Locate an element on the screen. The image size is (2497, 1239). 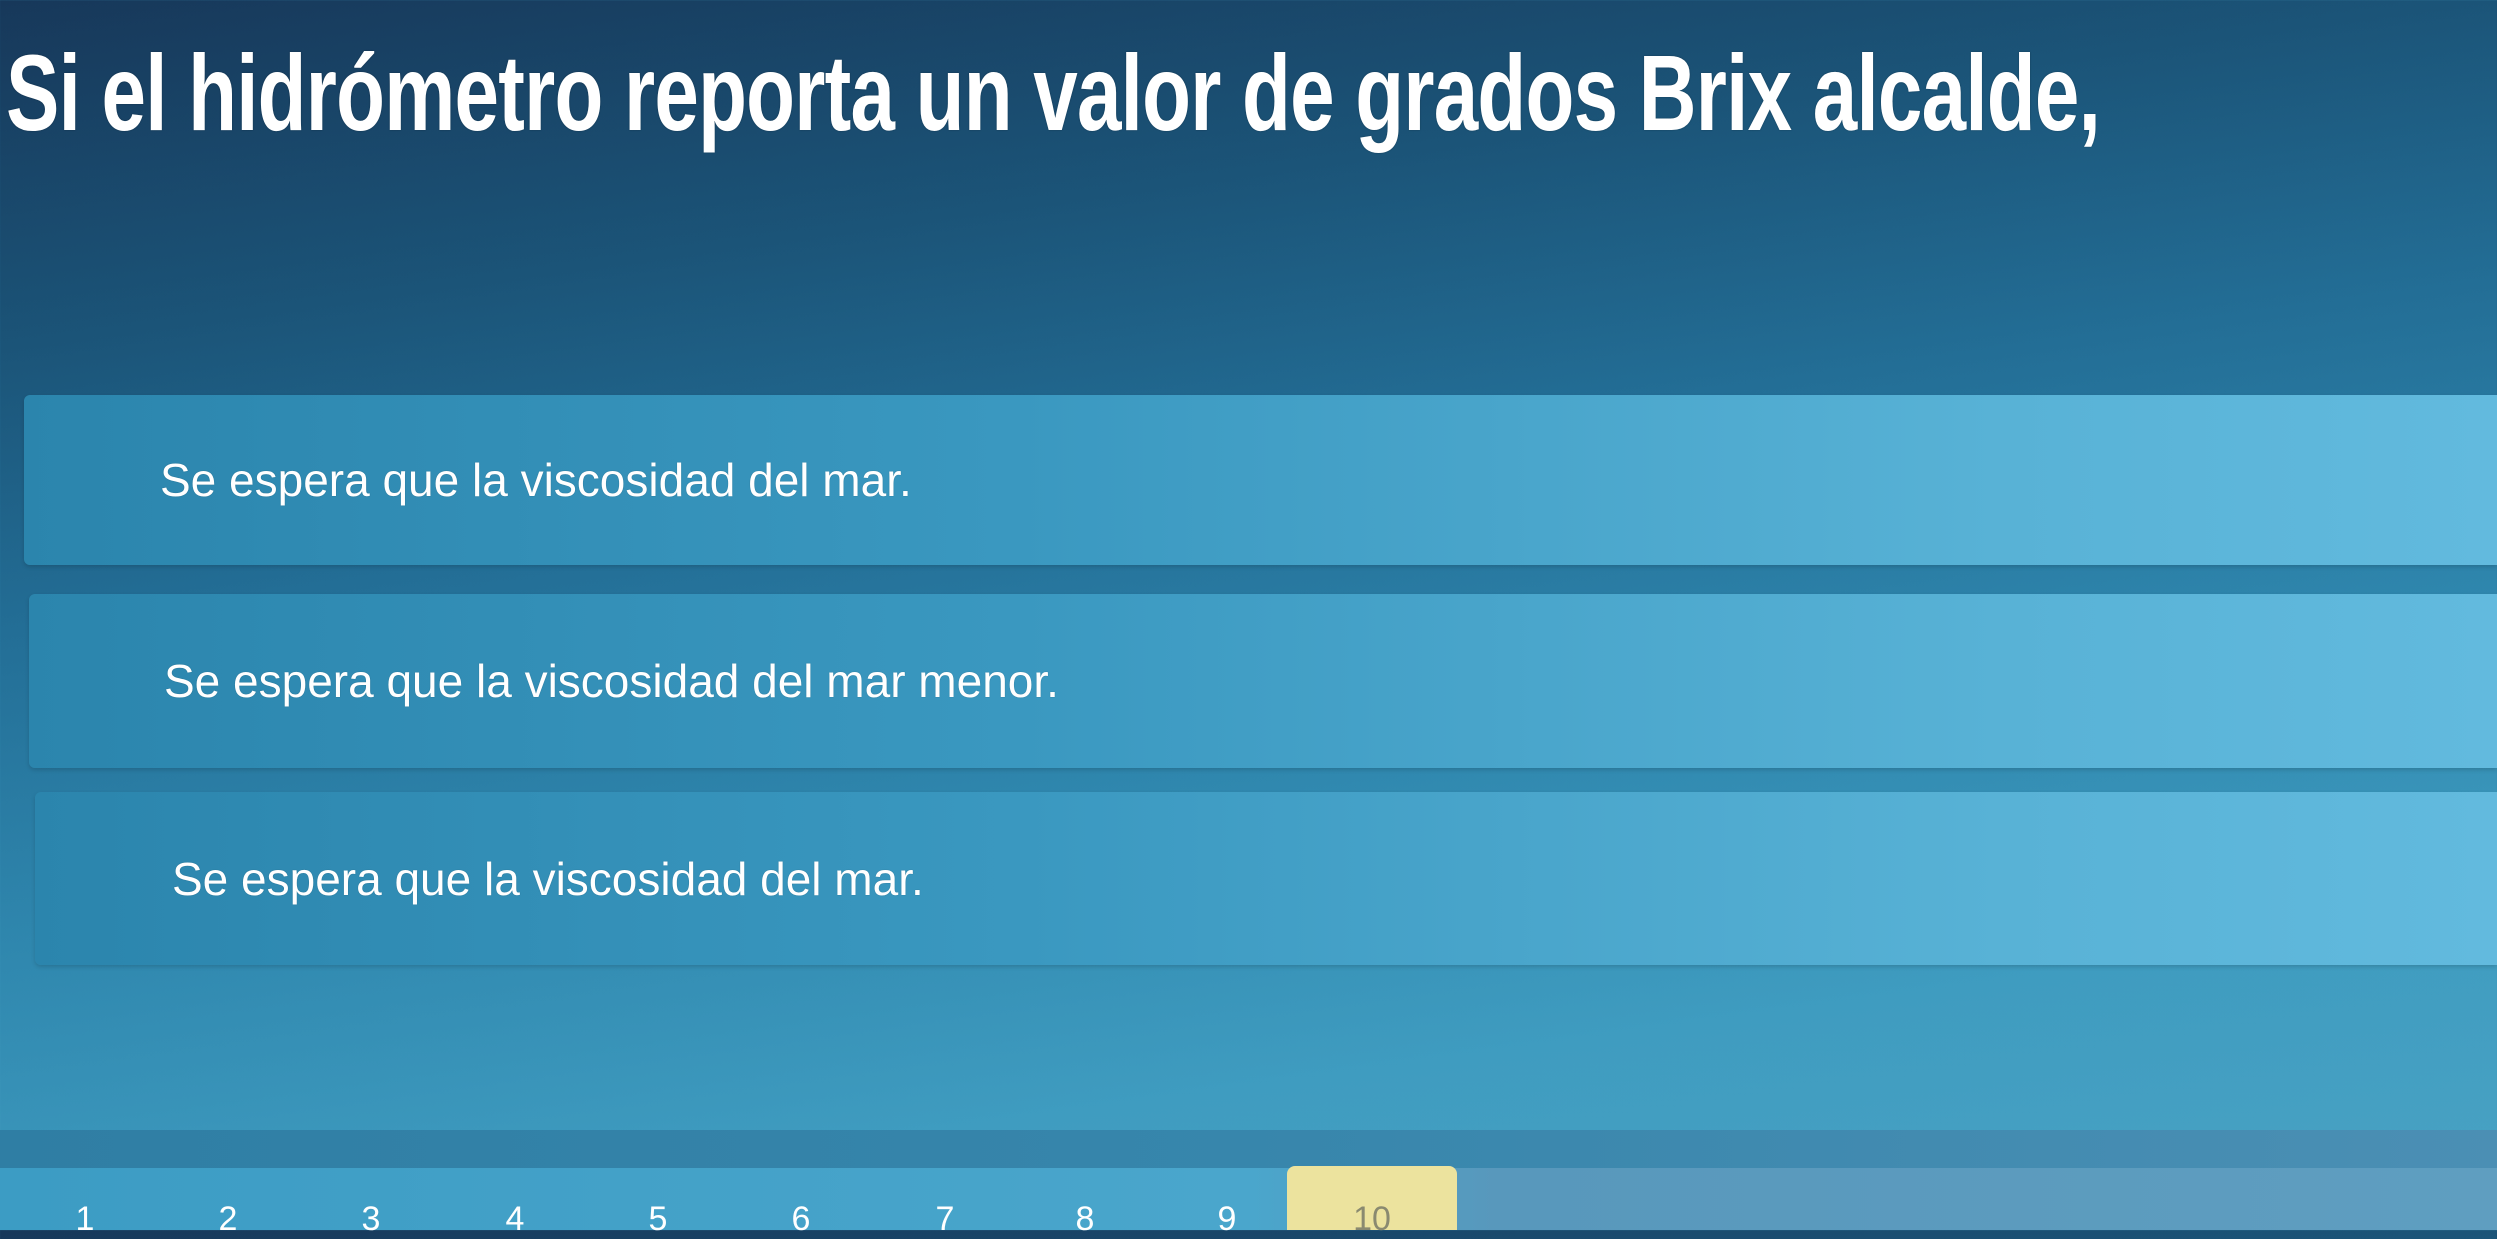
page-10-label: 10 is located at coordinates (1372, 1219).